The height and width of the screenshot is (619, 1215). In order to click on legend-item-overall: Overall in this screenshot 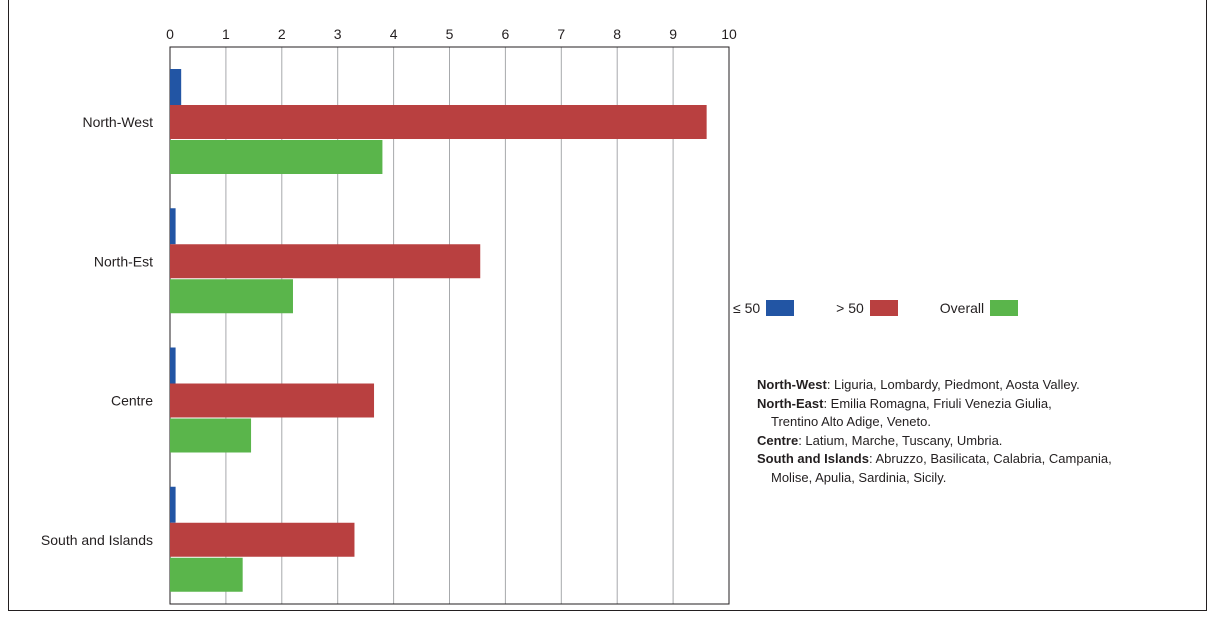, I will do `click(979, 308)`.